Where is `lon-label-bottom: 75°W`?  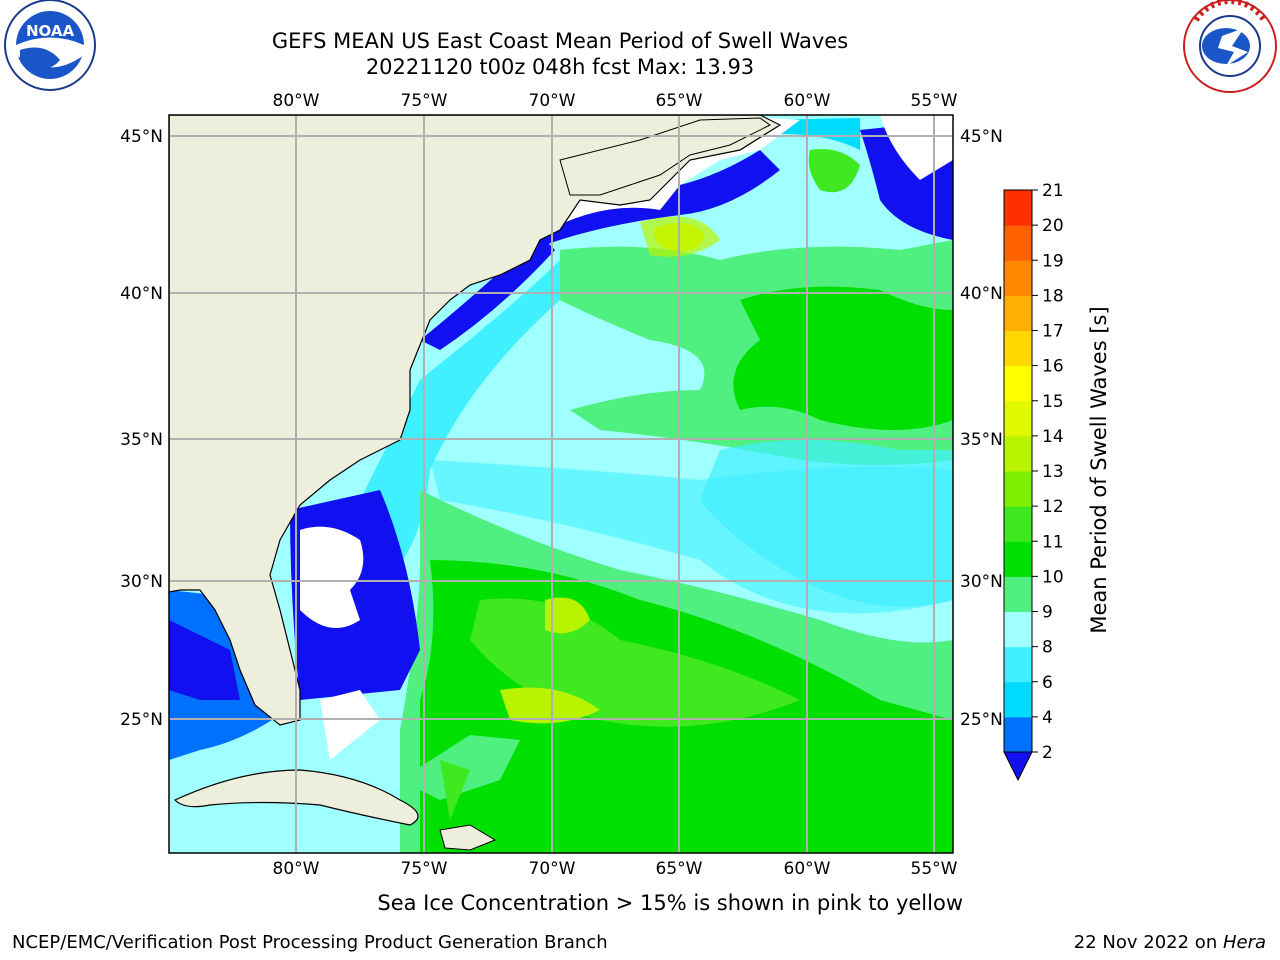 lon-label-bottom: 75°W is located at coordinates (424, 869).